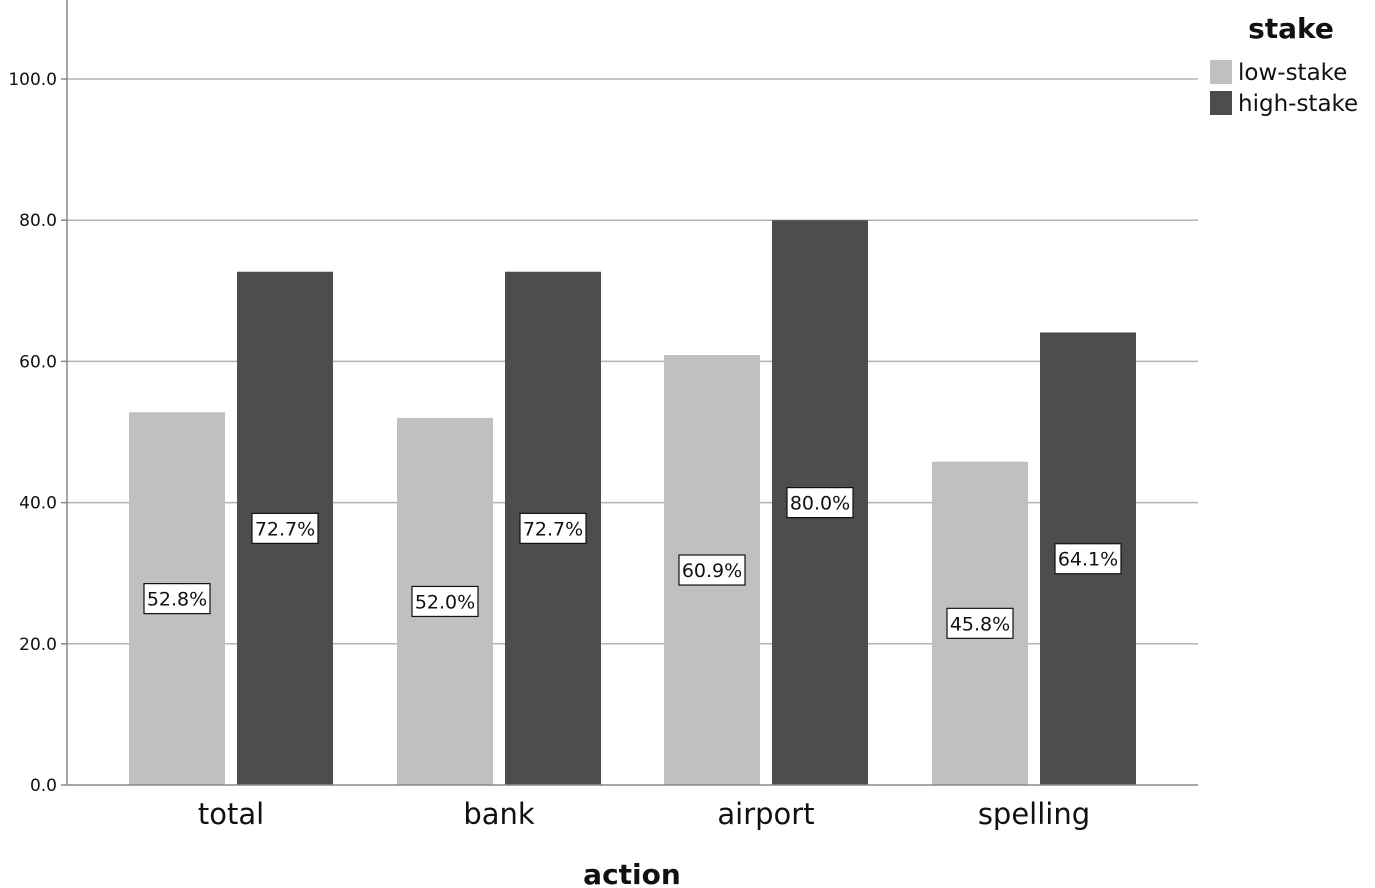 Image resolution: width=1375 pixels, height=888 pixels. What do you see at coordinates (38, 221) in the screenshot?
I see `y-tick-label: 80.0` at bounding box center [38, 221].